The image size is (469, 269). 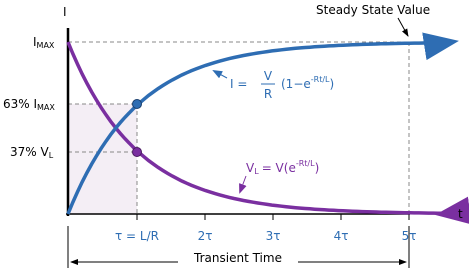 What do you see at coordinates (373, 10) in the screenshot?
I see `steady-state-label: Steady State Value` at bounding box center [373, 10].